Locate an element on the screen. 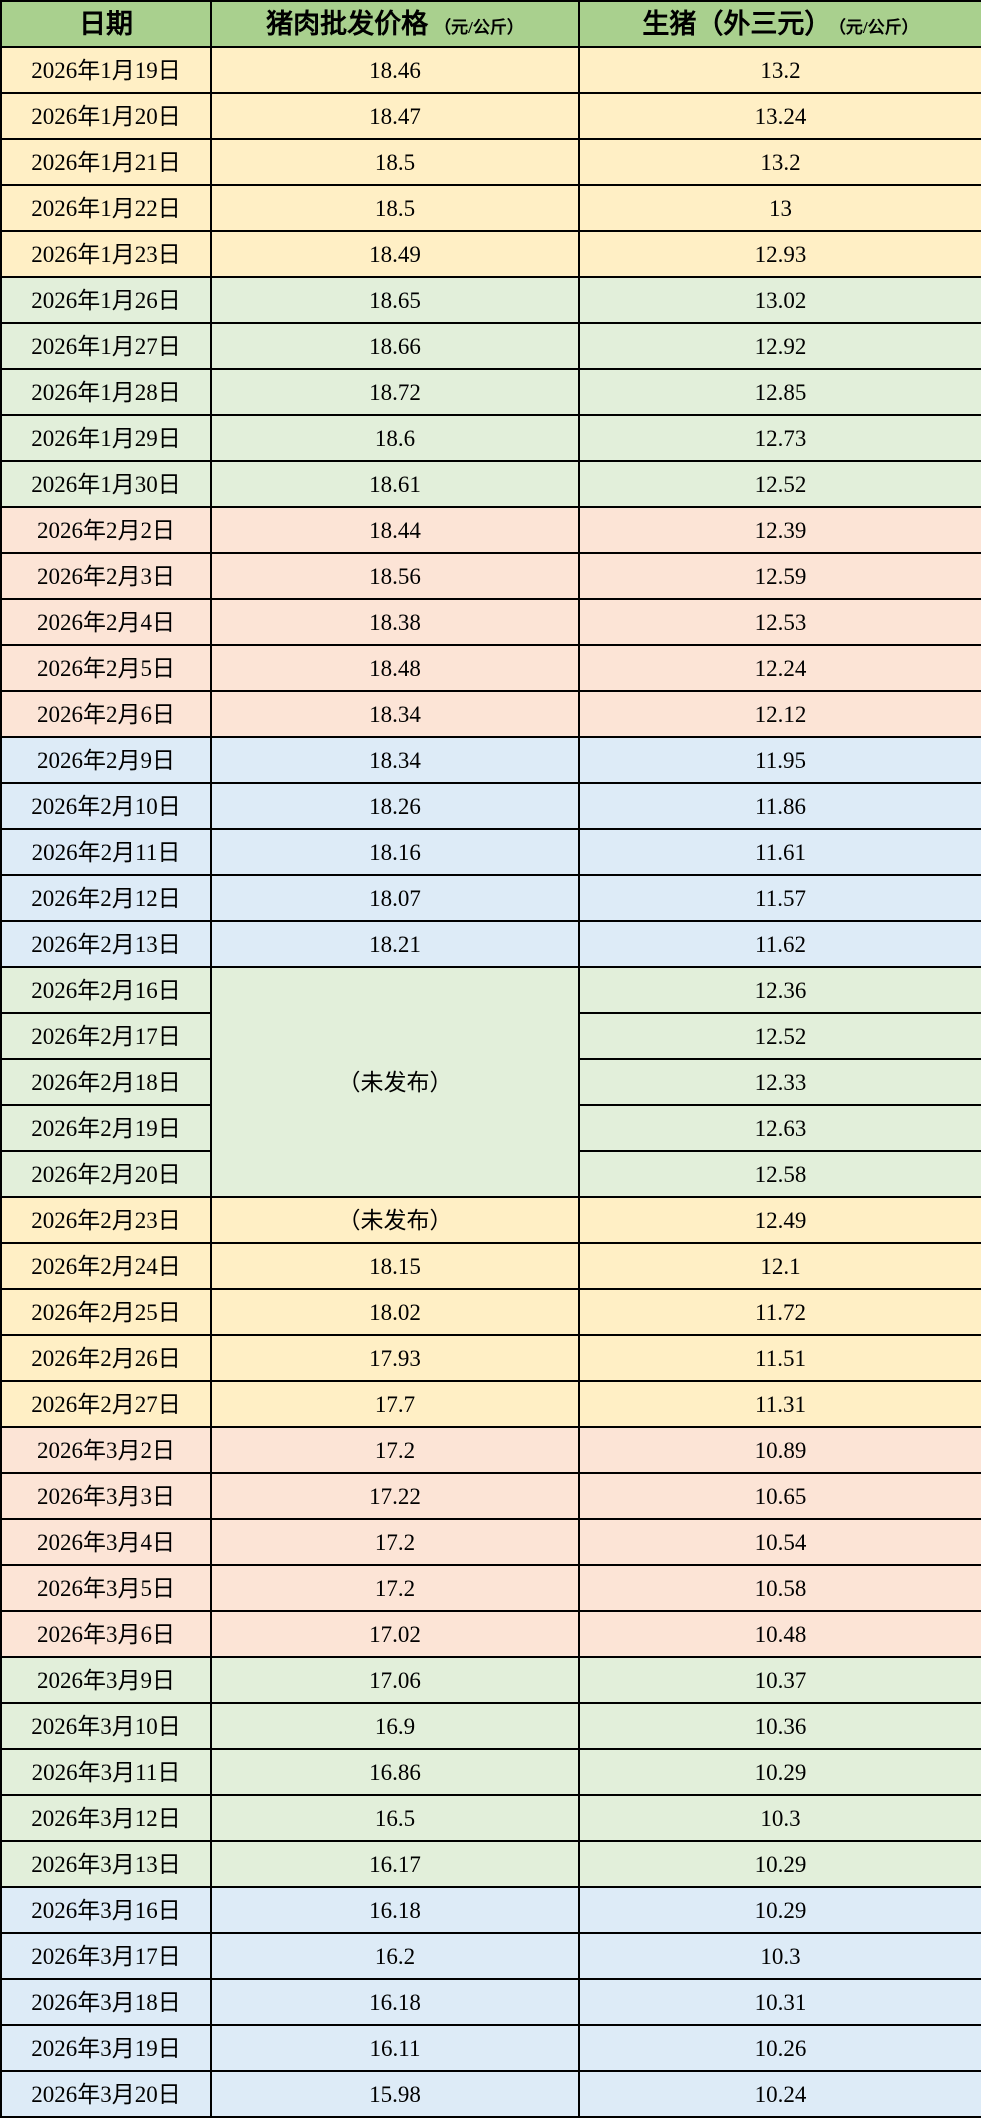 This screenshot has height=2118, width=981. date-cell: 2026年3月17日 is located at coordinates (106, 1956).